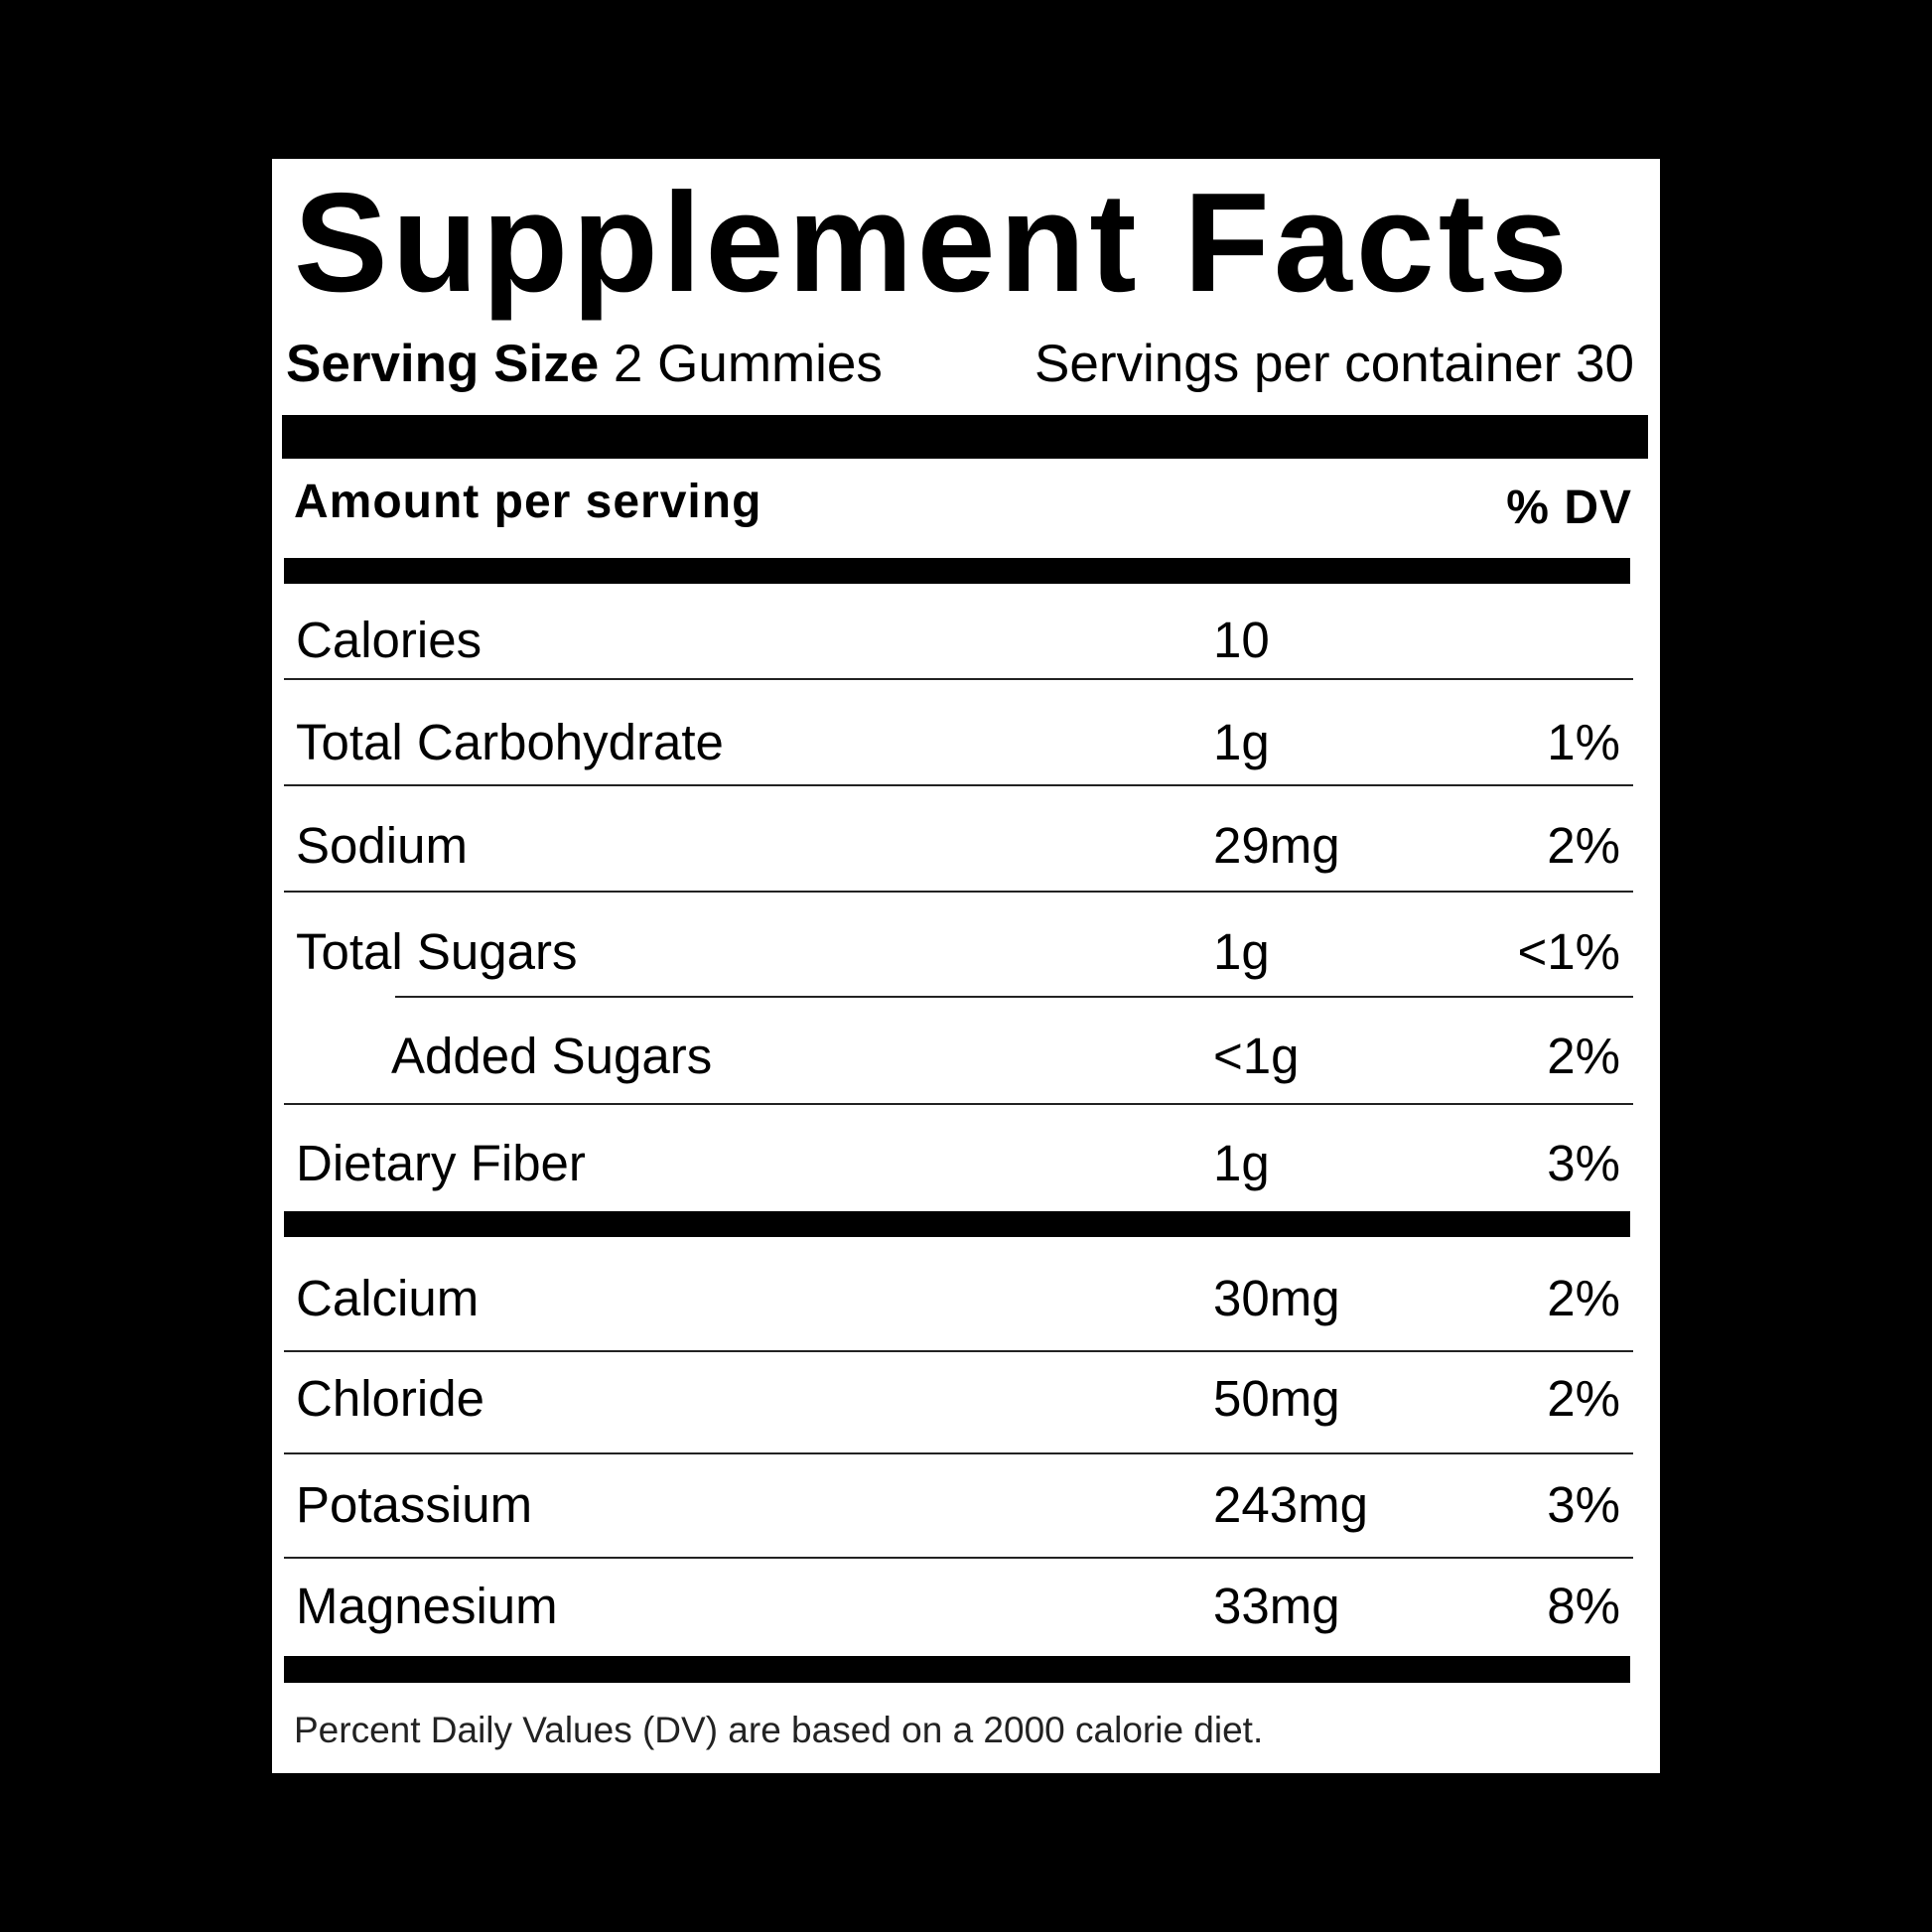 This screenshot has height=1932, width=1932. I want to click on nutrient-amount: 243mg, so click(1290, 1504).